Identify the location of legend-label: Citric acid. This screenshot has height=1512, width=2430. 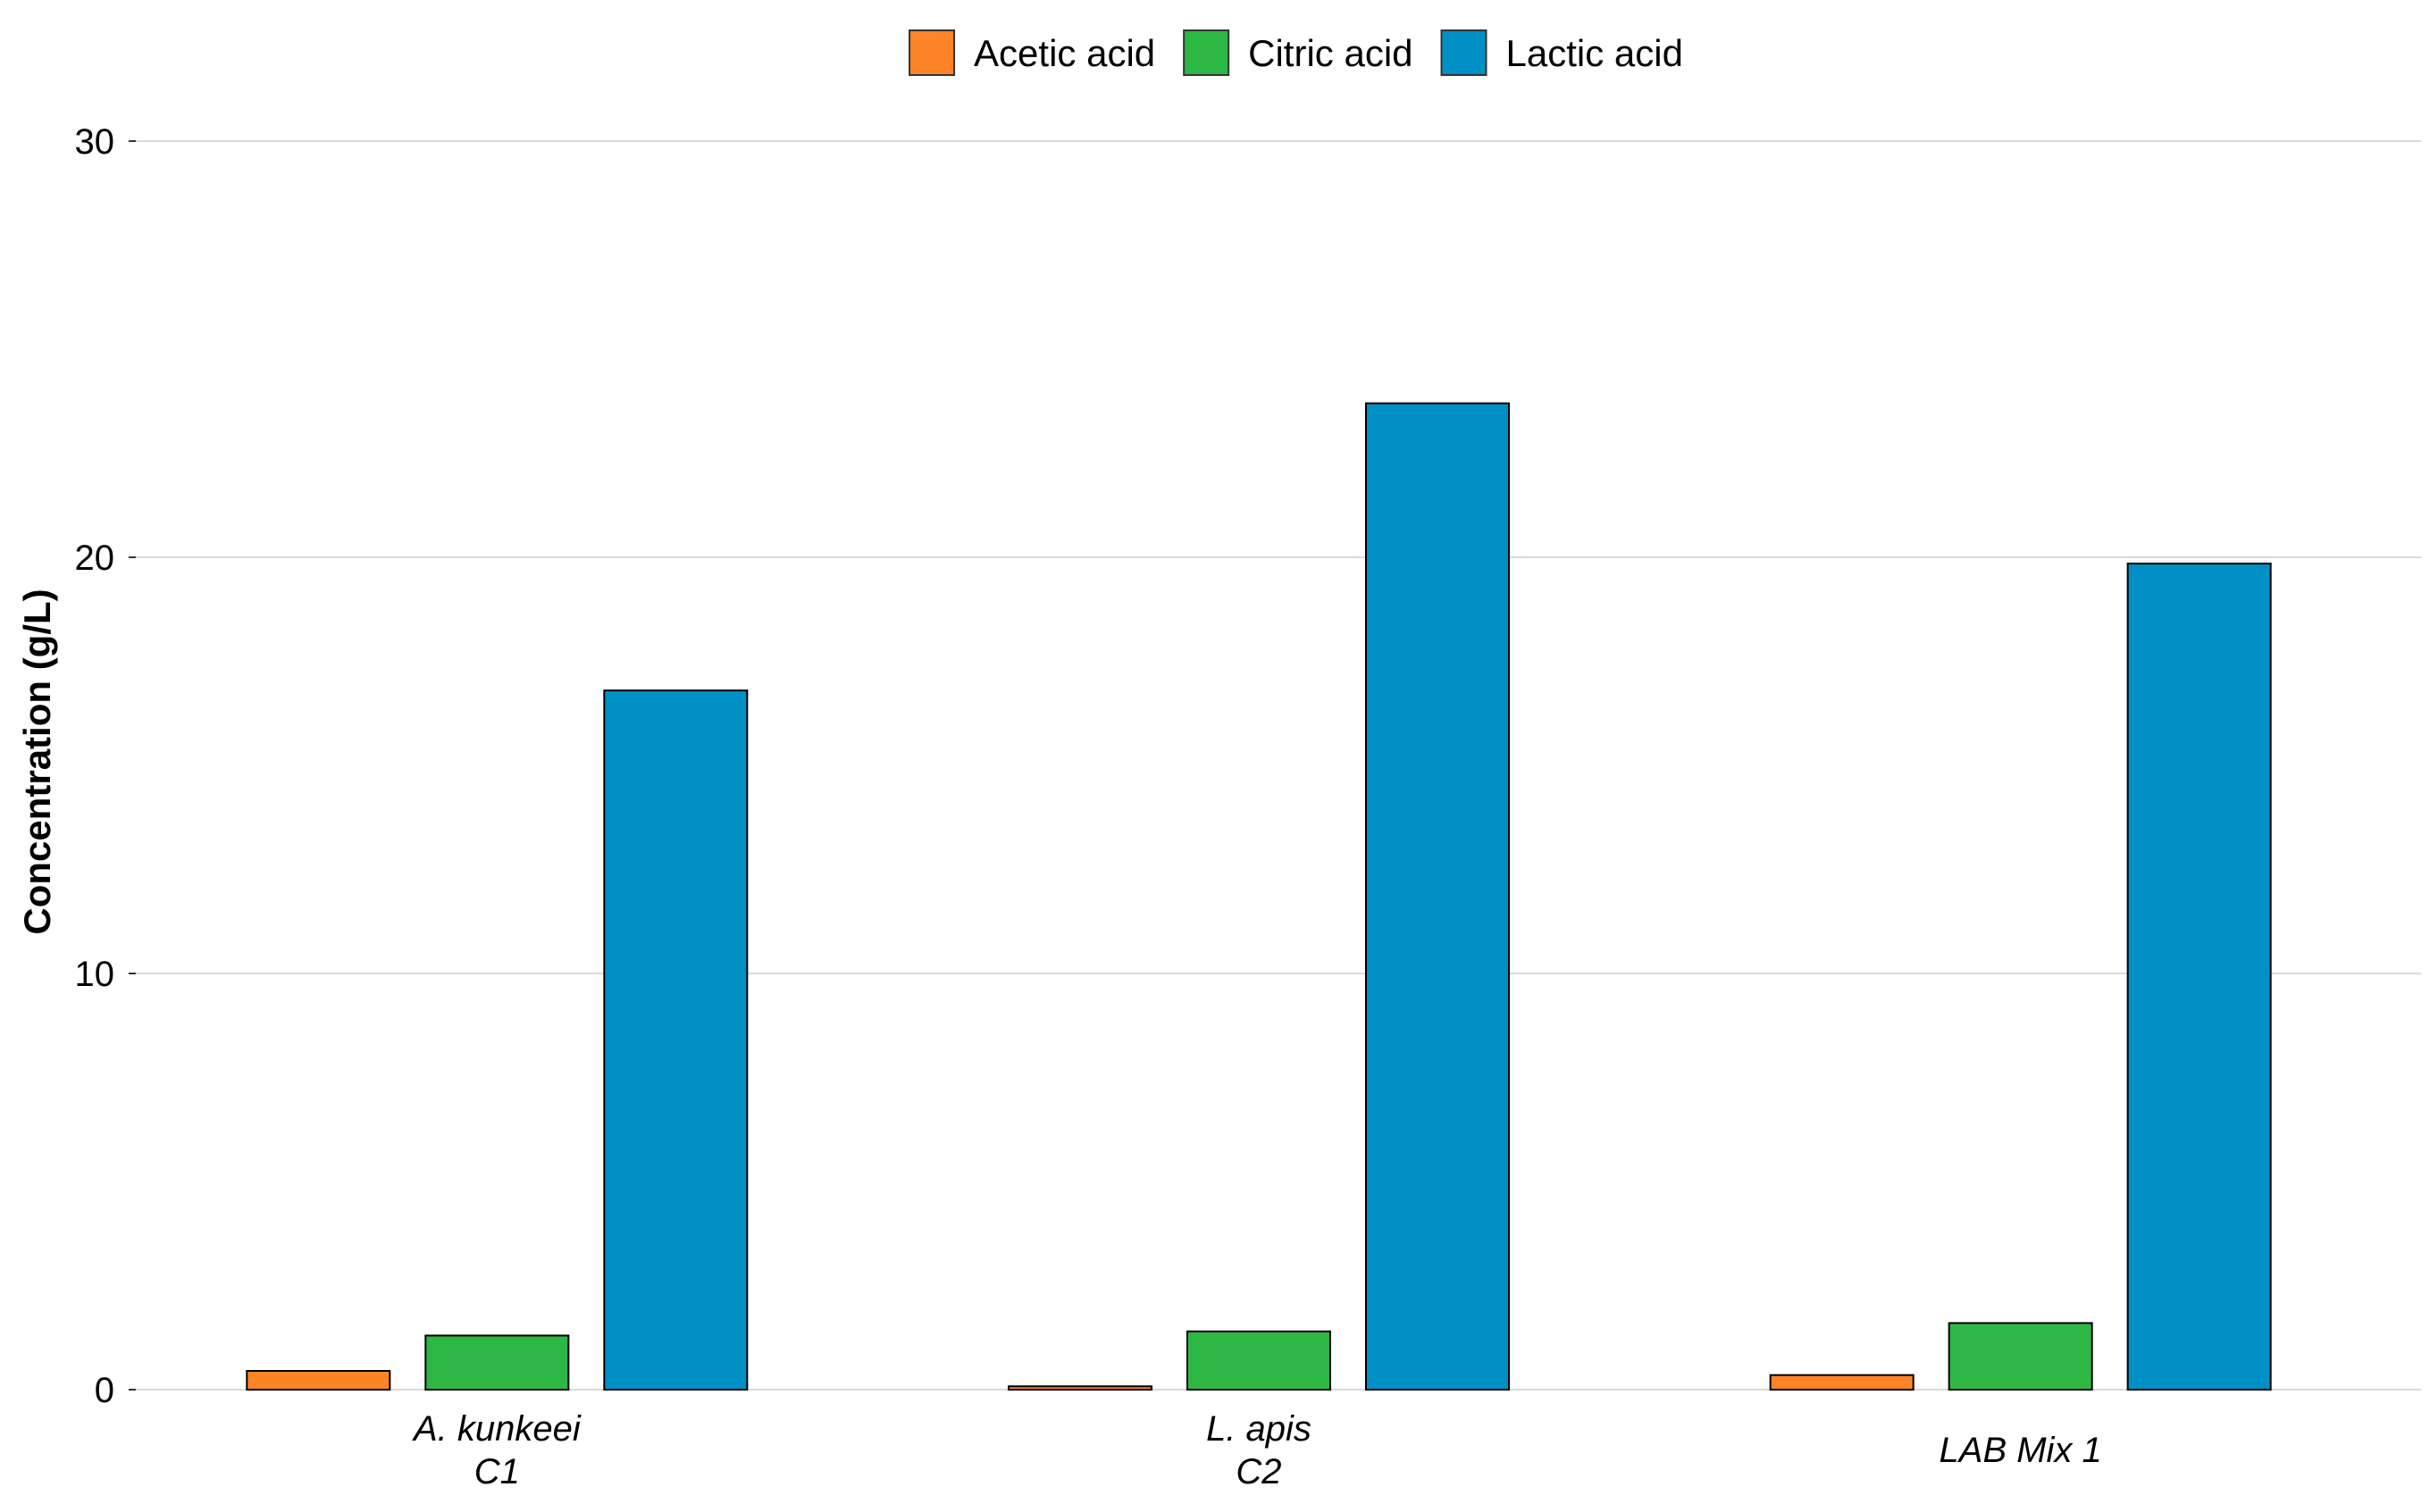
(1330, 53).